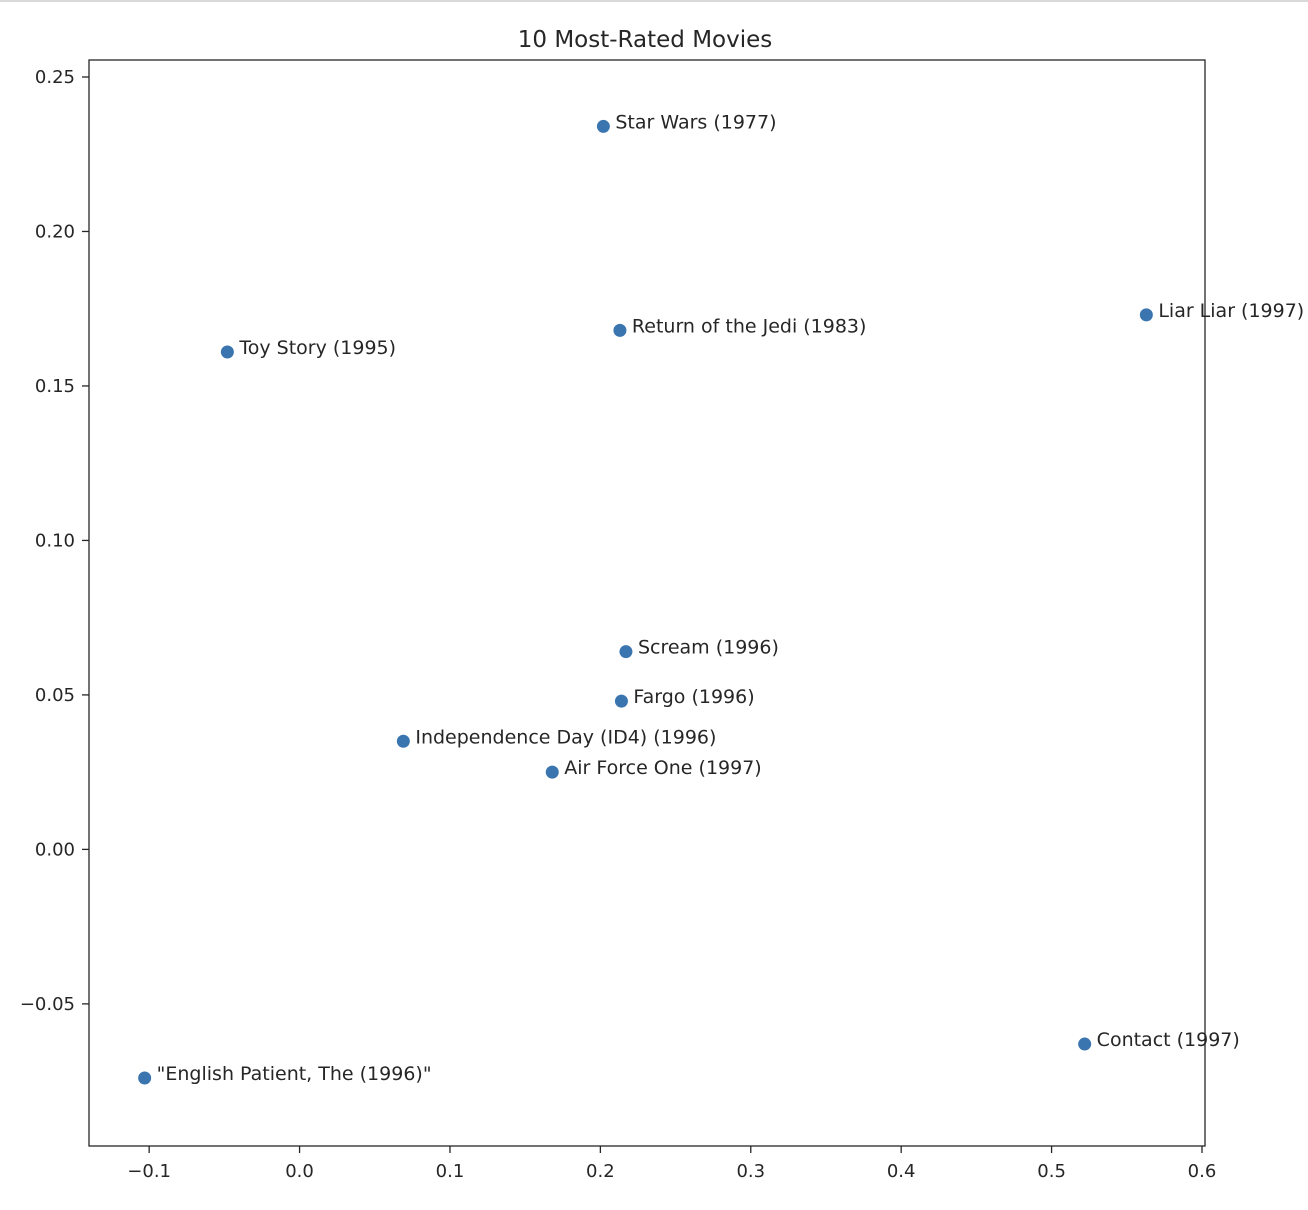 The height and width of the screenshot is (1210, 1308). What do you see at coordinates (1051, 1171) in the screenshot?
I see `x-tick-label: 0.5` at bounding box center [1051, 1171].